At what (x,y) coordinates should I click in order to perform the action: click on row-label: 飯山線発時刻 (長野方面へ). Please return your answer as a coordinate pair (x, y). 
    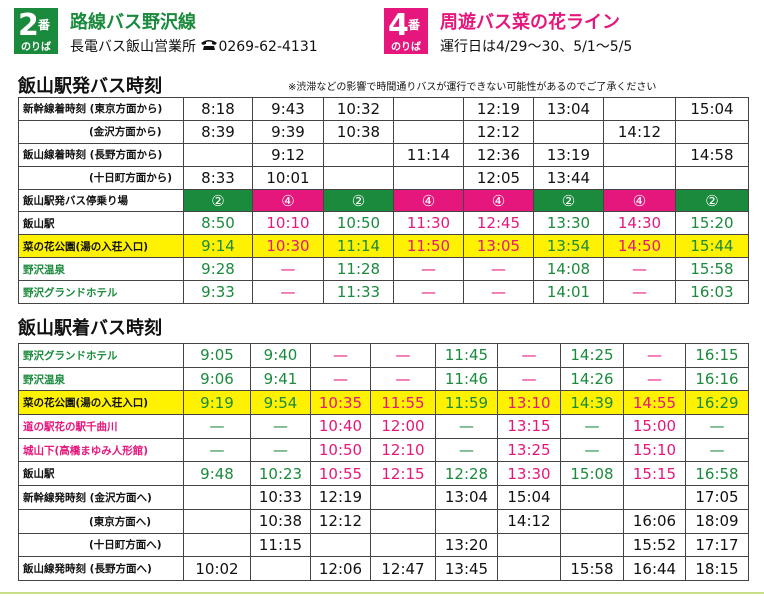
    Looking at the image, I should click on (101, 568).